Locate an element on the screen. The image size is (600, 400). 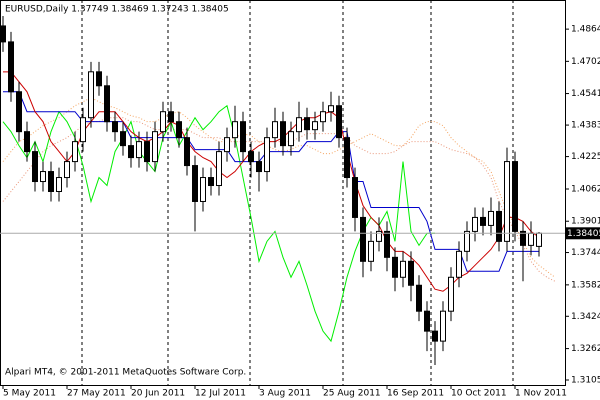
x-tick-label: 3 Aug 2011 is located at coordinates (285, 394).